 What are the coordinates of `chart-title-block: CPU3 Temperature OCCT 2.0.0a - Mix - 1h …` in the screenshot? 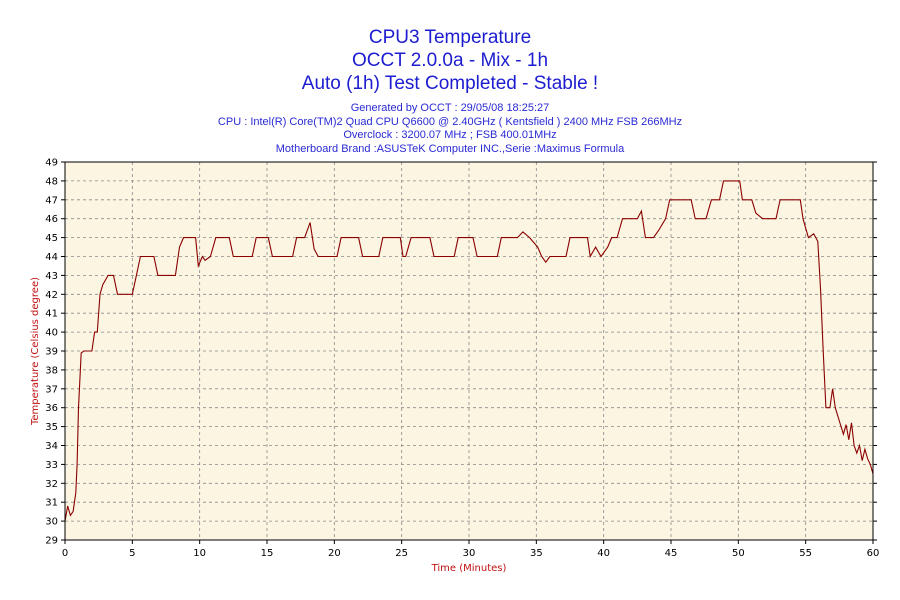 It's located at (450, 60).